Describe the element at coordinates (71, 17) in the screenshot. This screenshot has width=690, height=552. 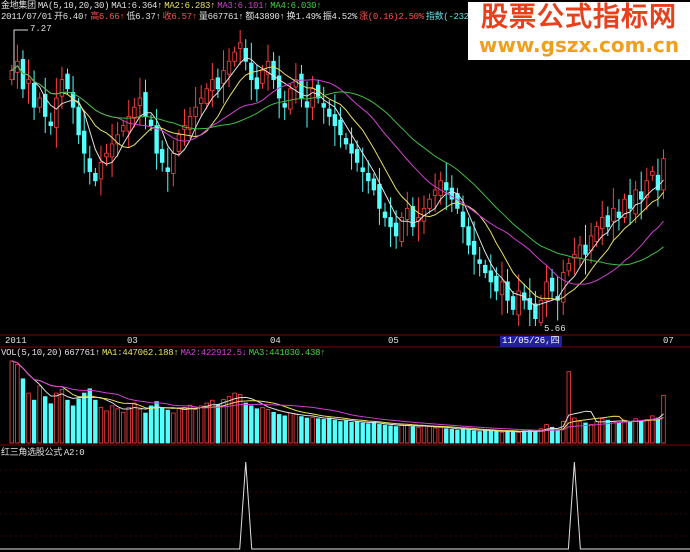
I see `quote-open: 开6.40↑` at that location.